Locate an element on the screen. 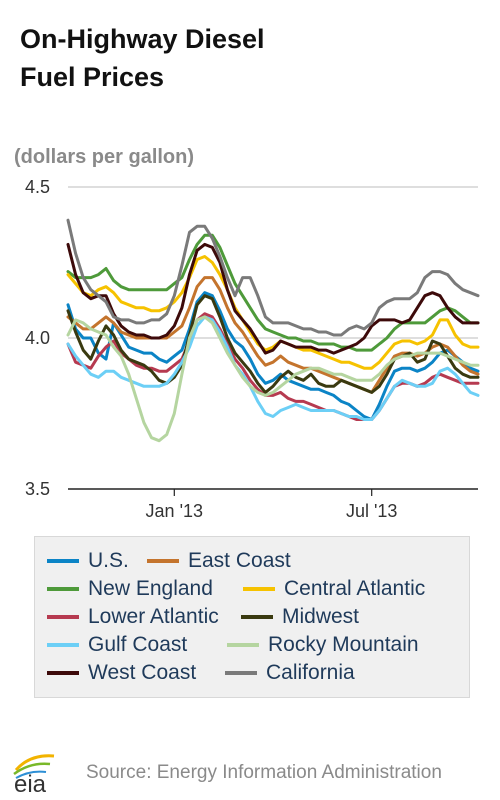  legend-item: New England is located at coordinates (130, 589).